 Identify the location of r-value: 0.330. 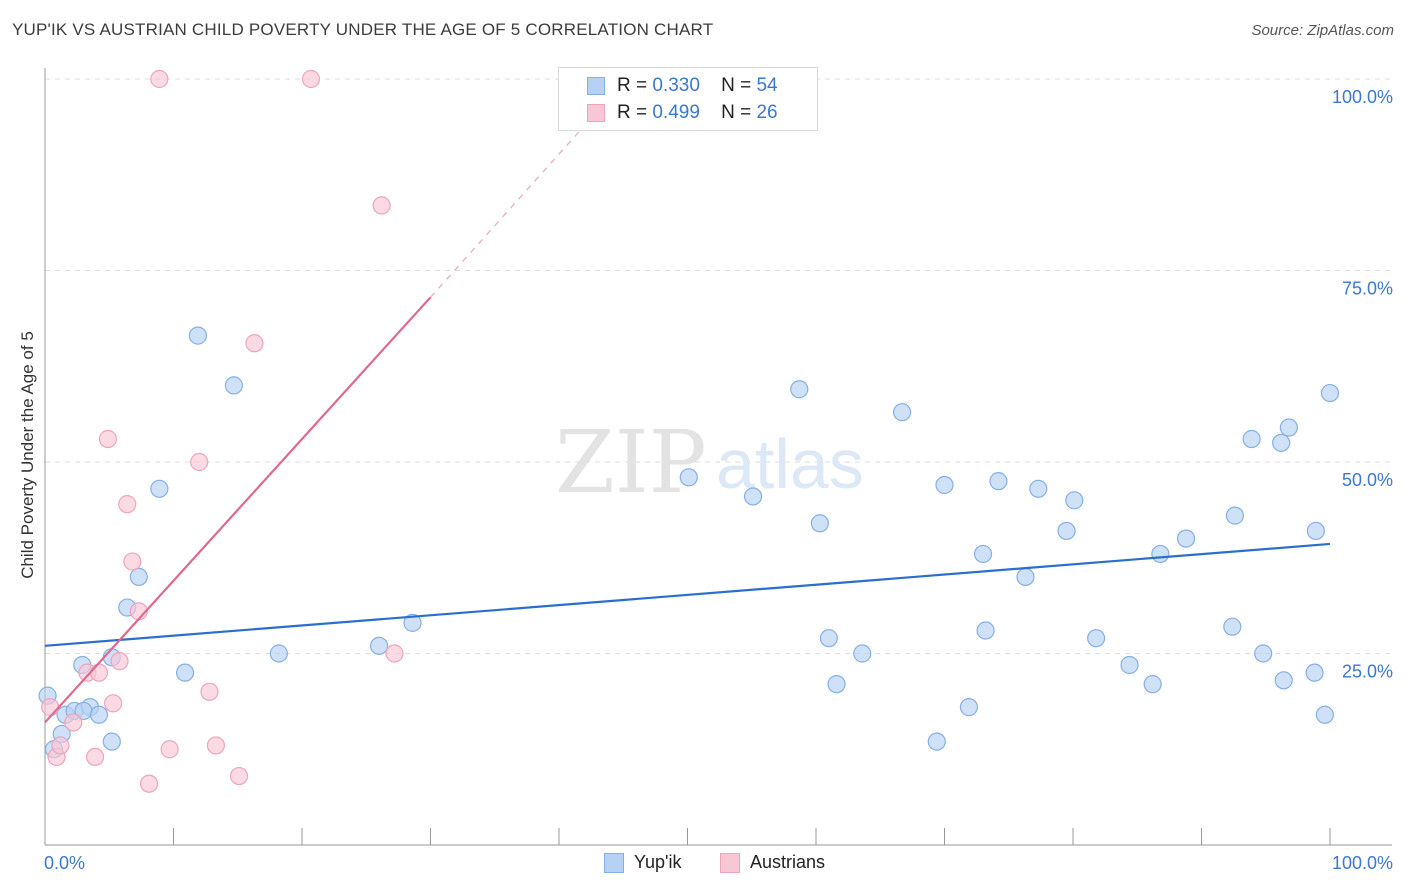
(676, 85).